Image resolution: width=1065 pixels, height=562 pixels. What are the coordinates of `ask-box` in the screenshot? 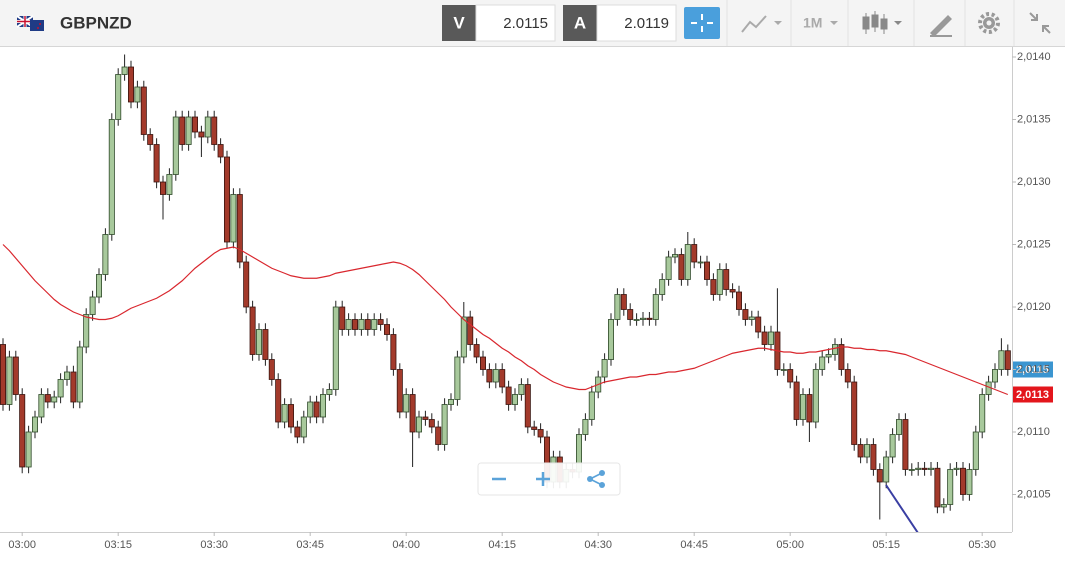 It's located at (636, 23).